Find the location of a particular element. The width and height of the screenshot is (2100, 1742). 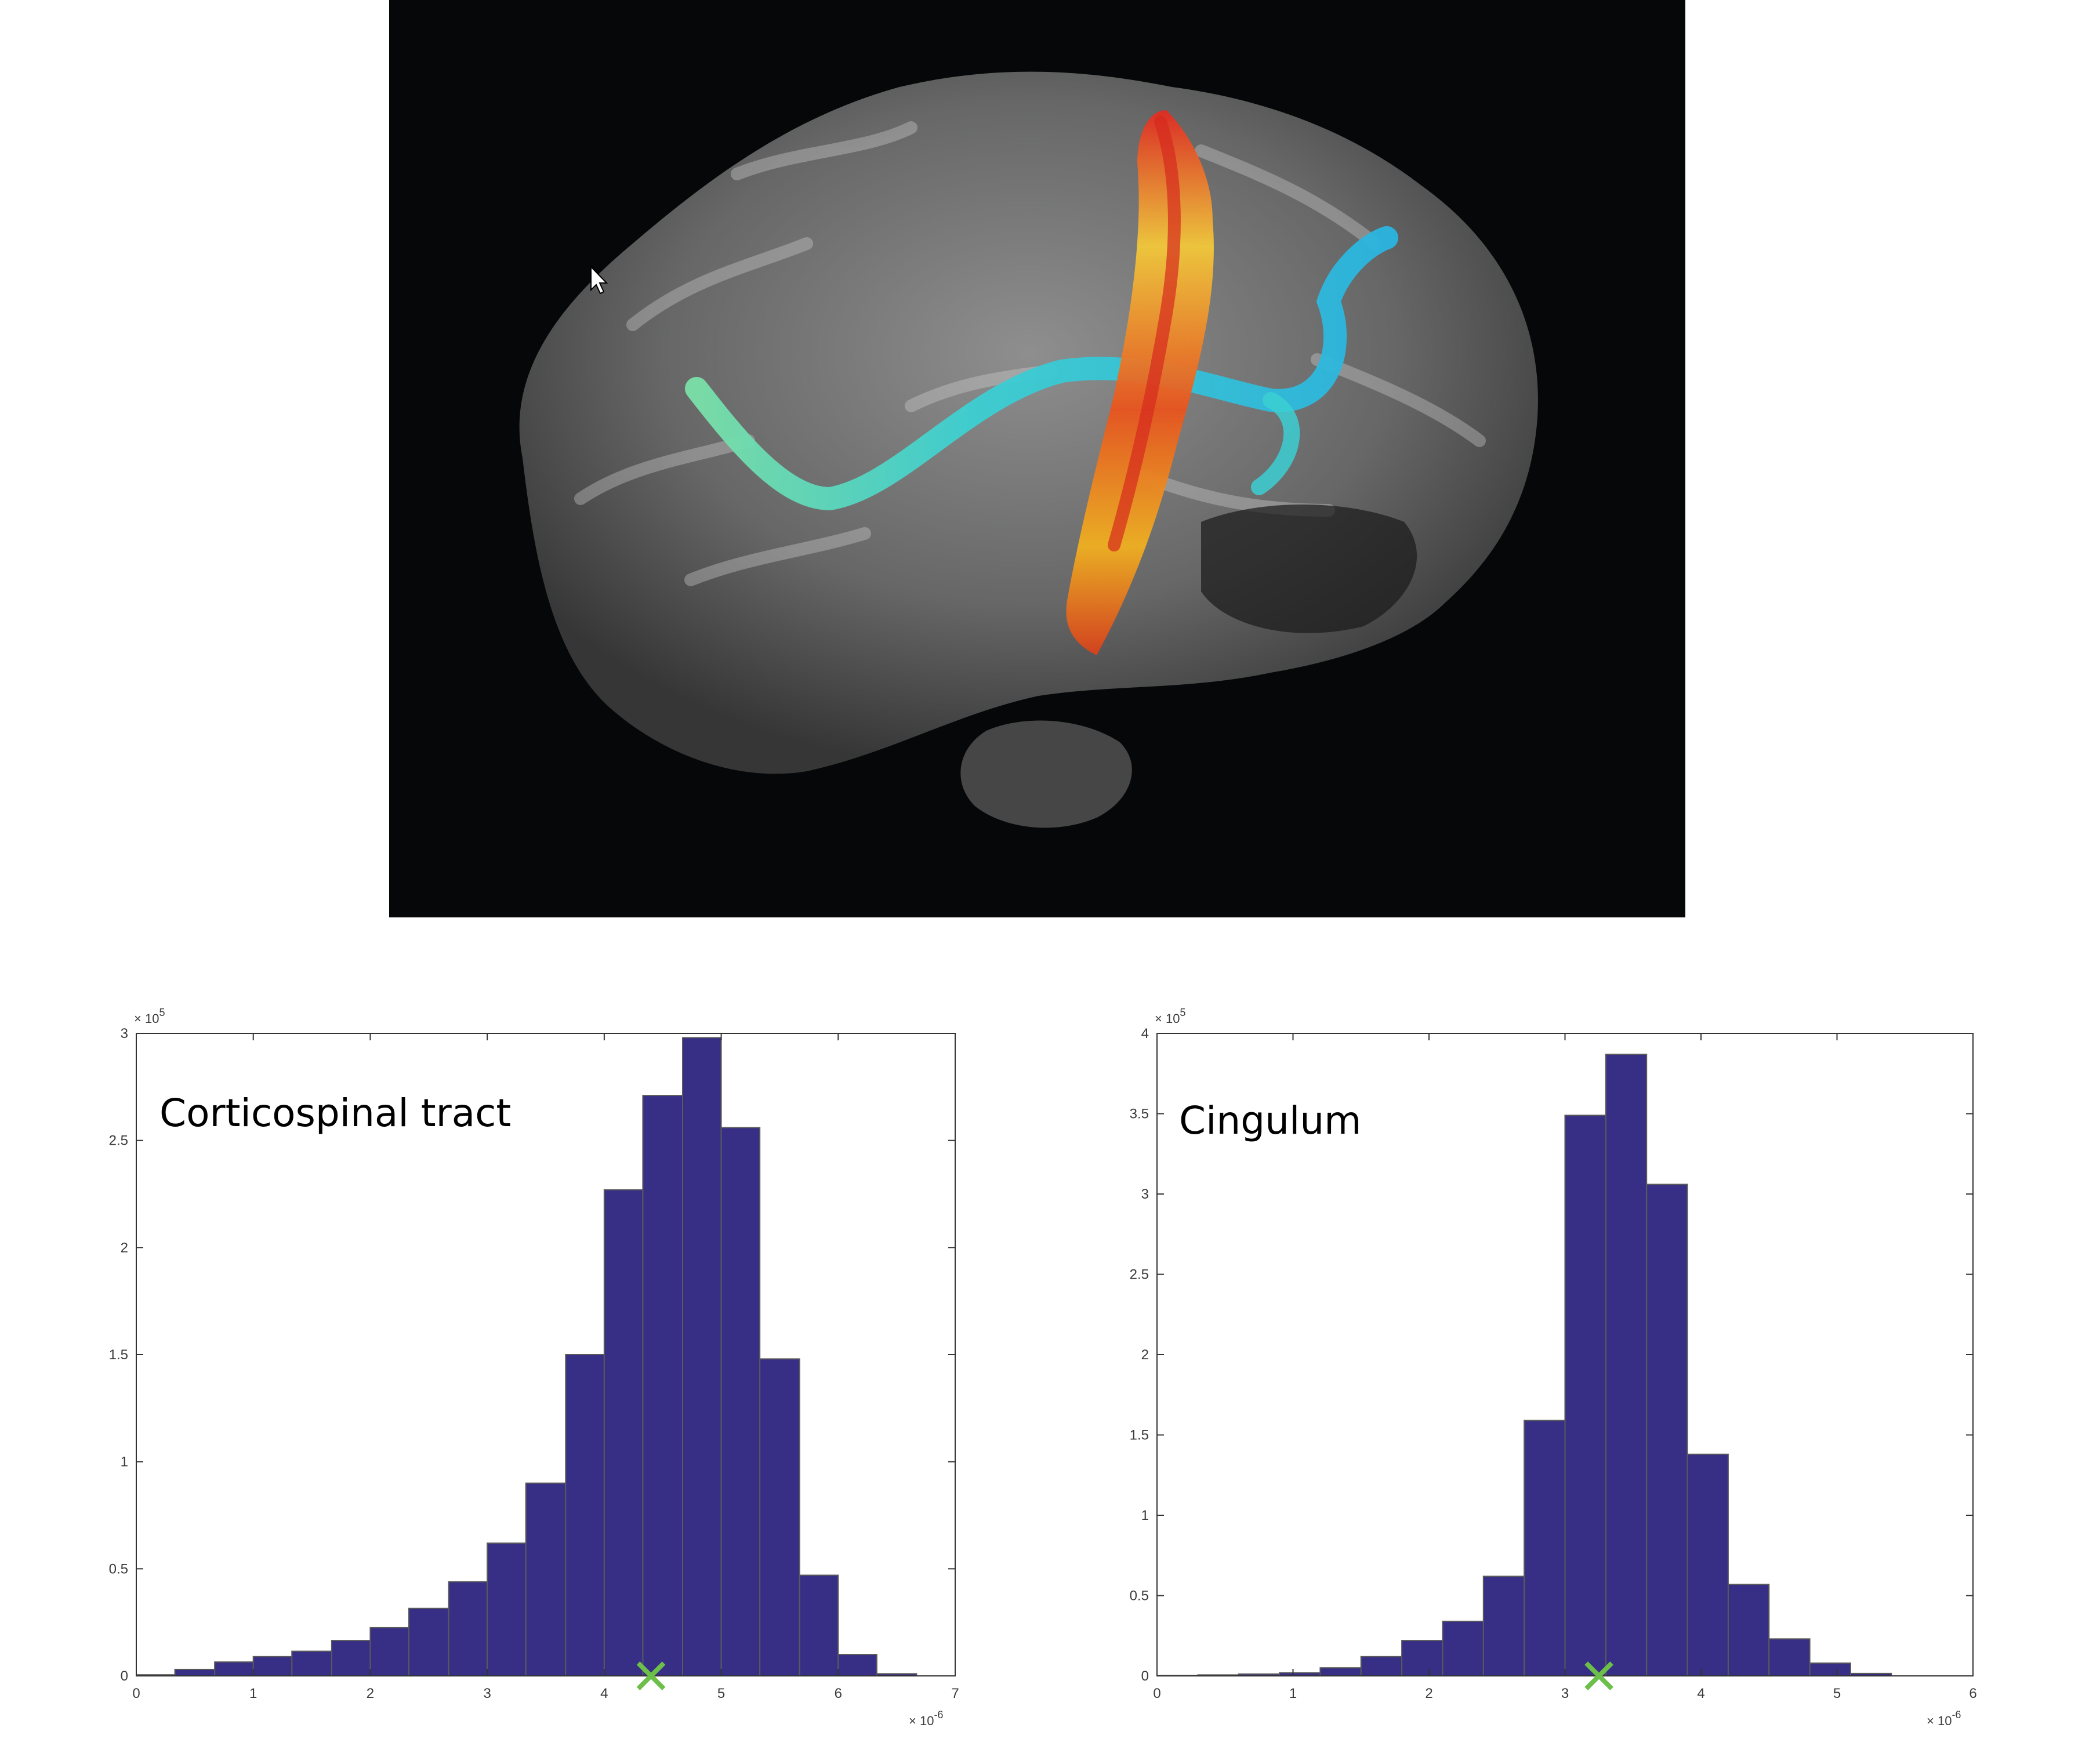

x-tick-labels: 0 1 2 3 4 5 6 7 is located at coordinates (545, 1693).